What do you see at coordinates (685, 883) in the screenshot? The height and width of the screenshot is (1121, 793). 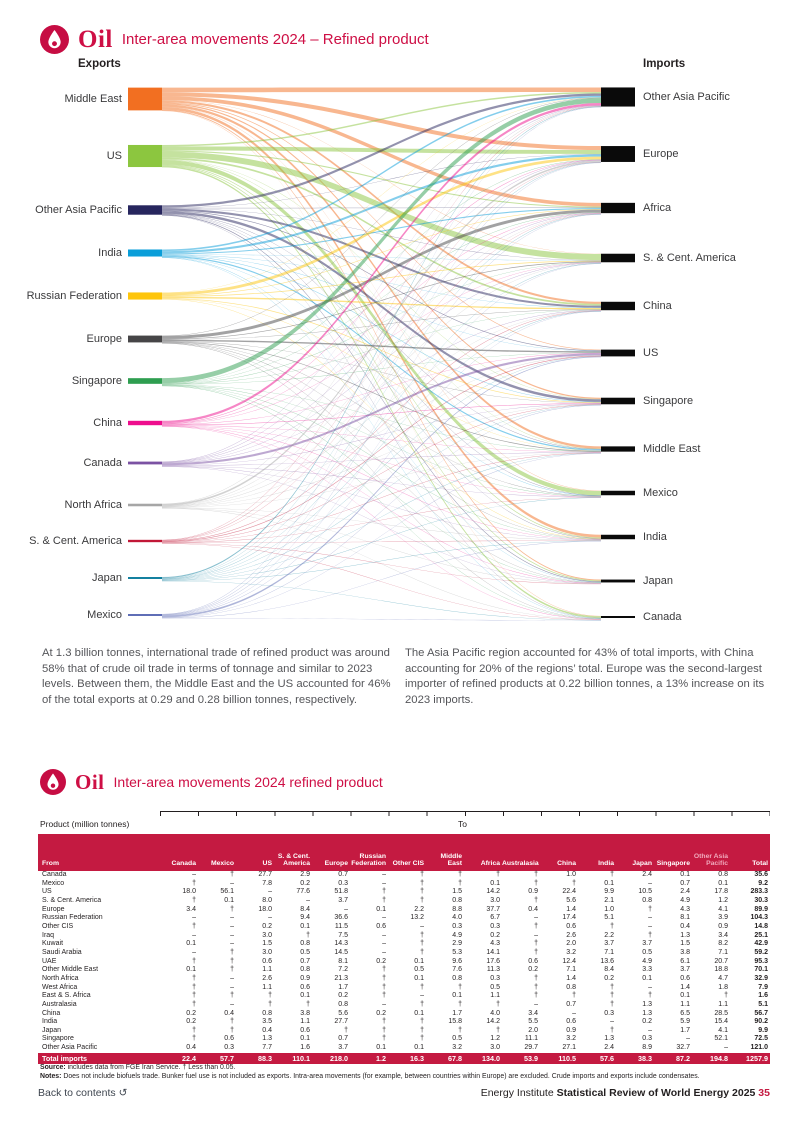 I see `table-cell: 0.7` at bounding box center [685, 883].